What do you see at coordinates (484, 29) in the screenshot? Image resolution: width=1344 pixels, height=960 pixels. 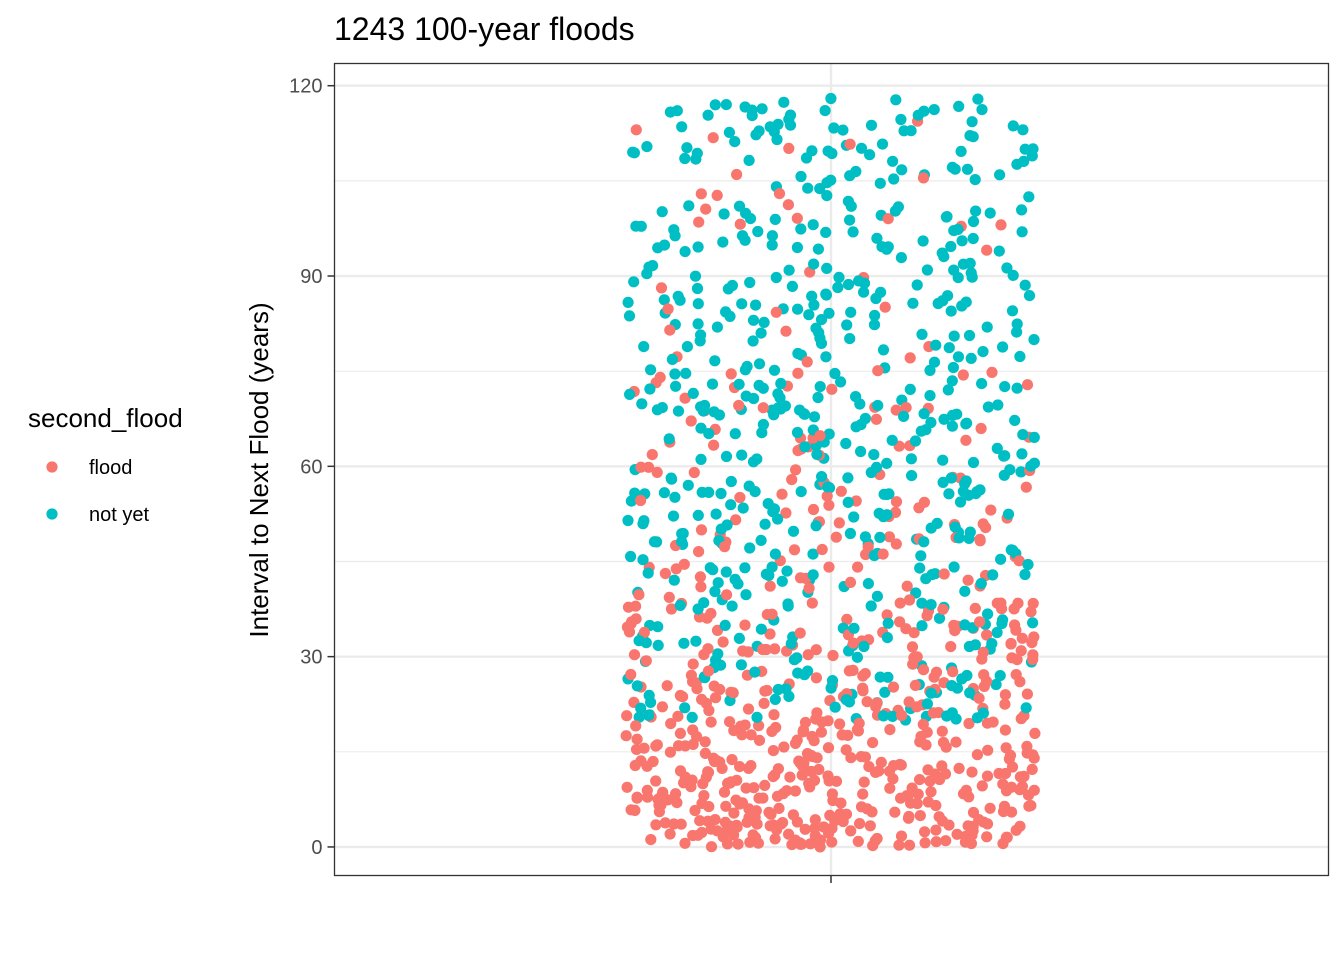 I see `chart-title: 1243 100-year floods` at bounding box center [484, 29].